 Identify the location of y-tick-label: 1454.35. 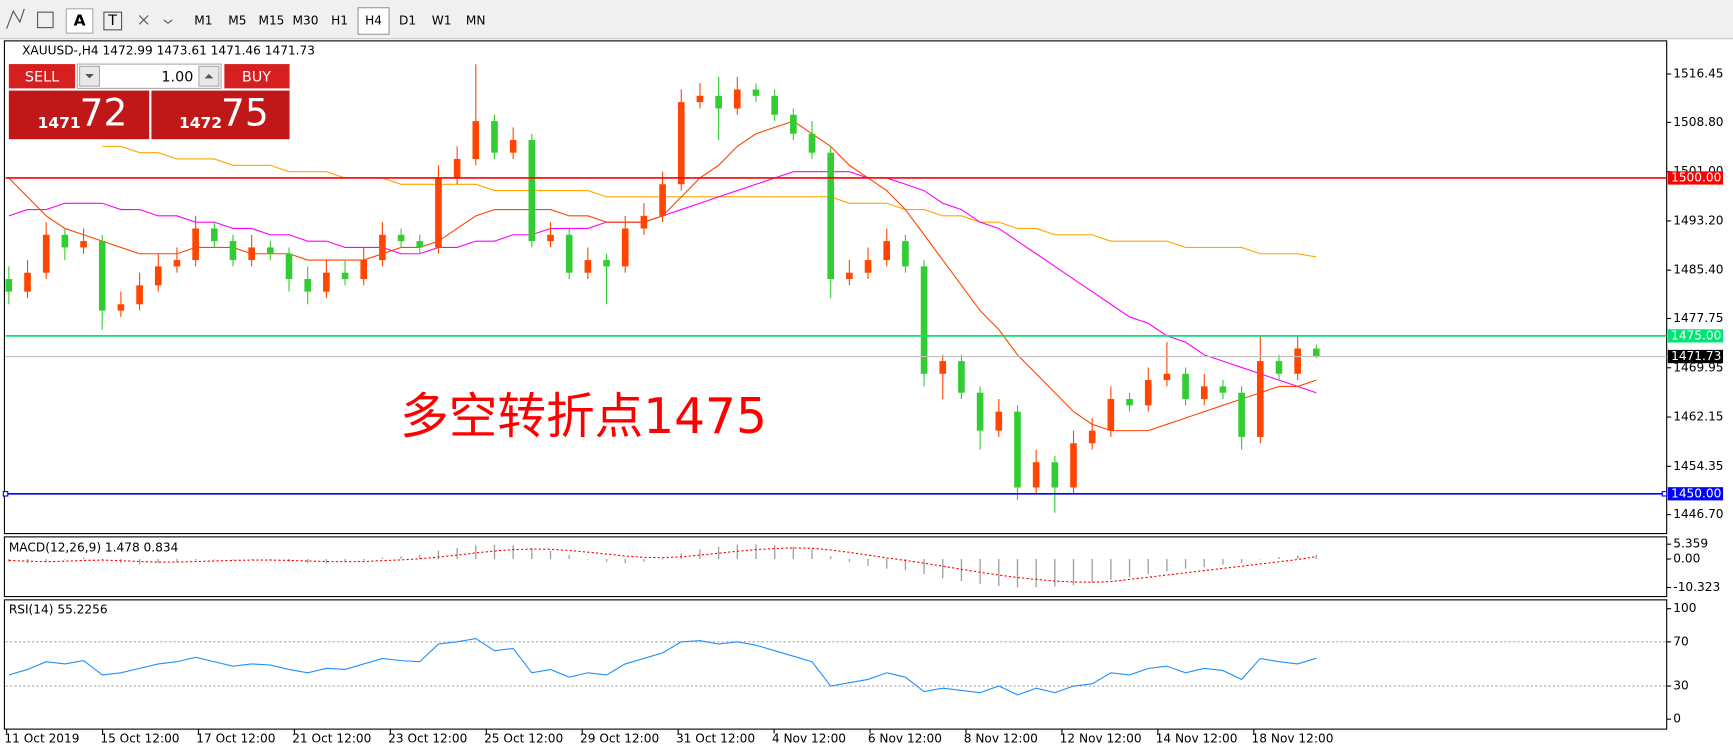
(1698, 466).